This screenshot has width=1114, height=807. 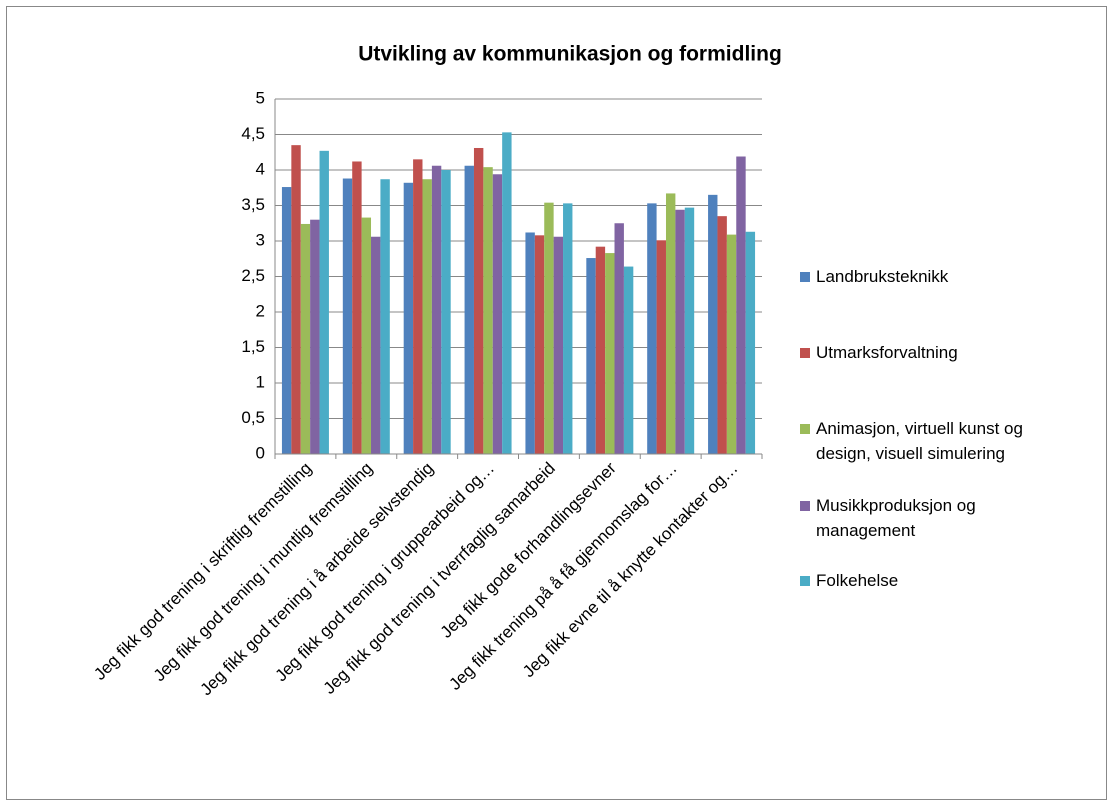 I want to click on legend-label: Landbruksteknikk, so click(x=882, y=276).